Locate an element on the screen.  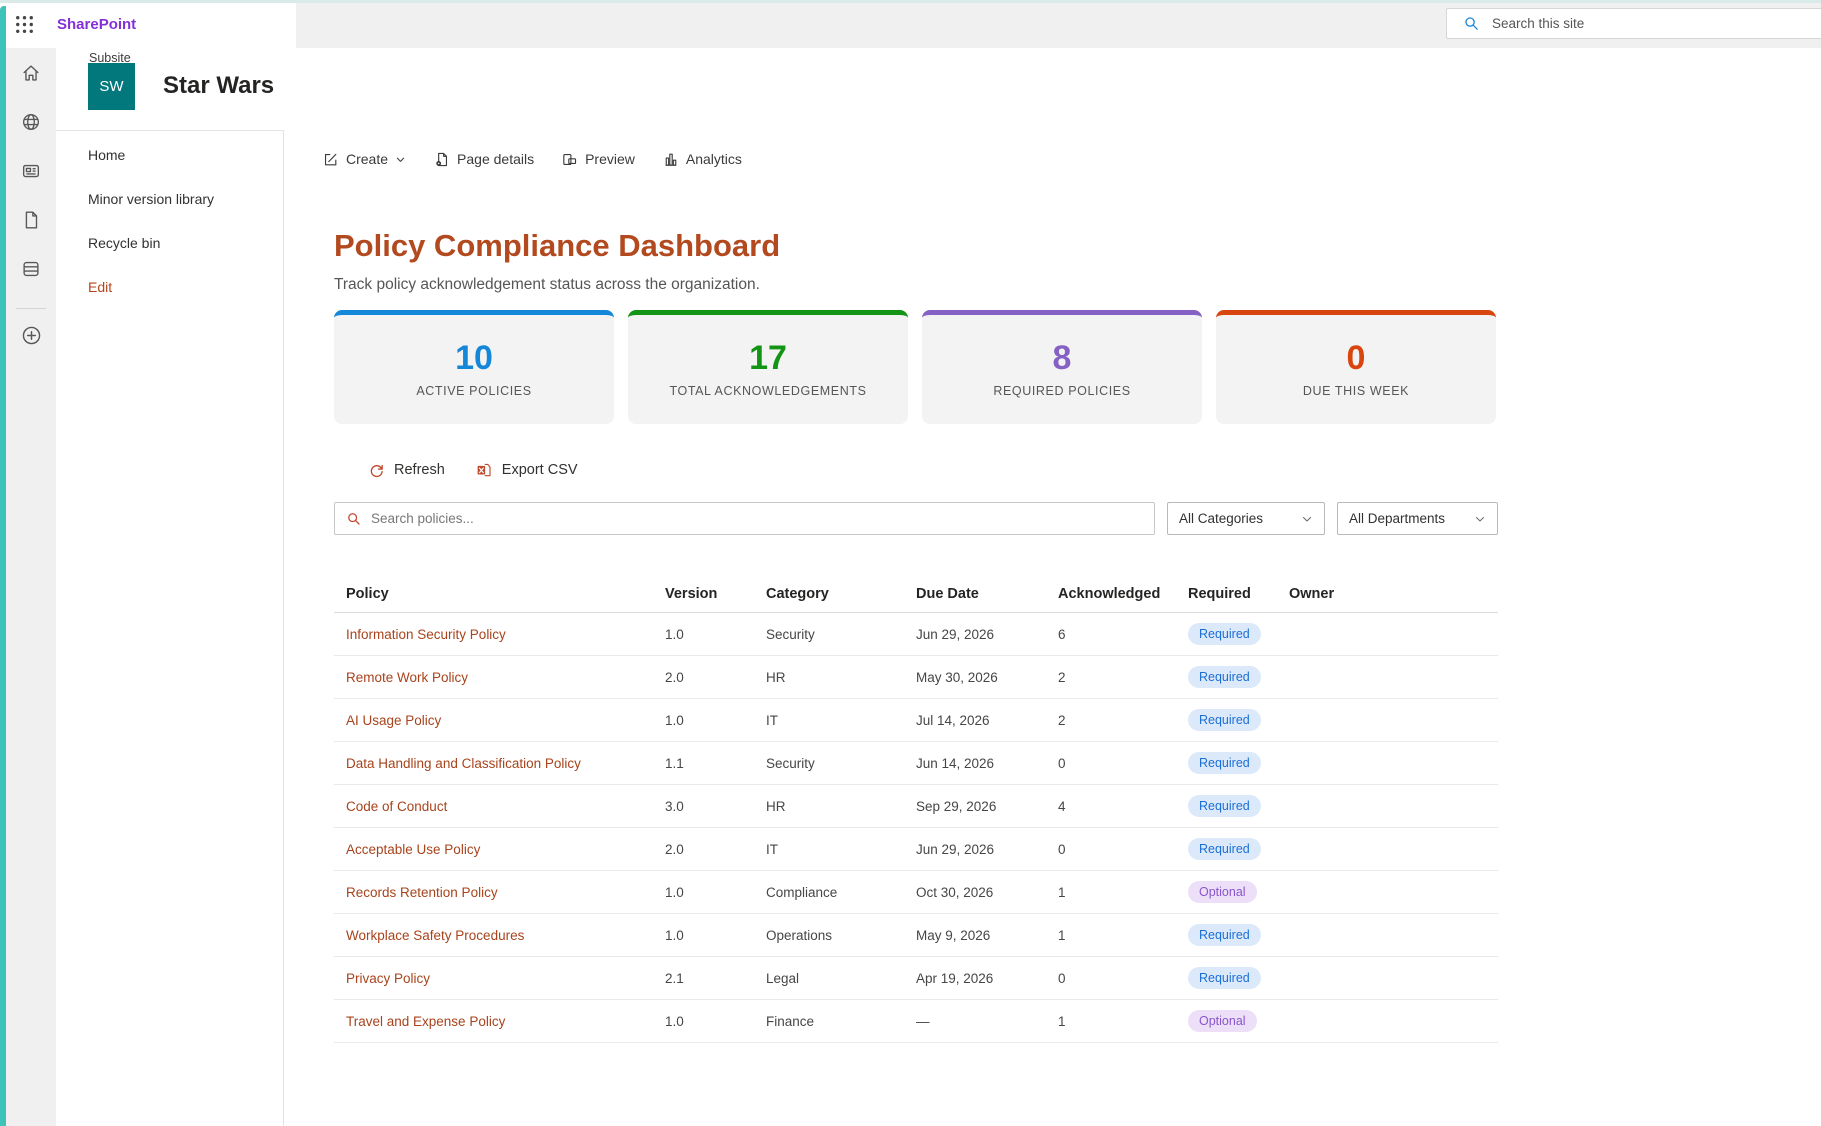
policy-link: Code of Conduct is located at coordinates (397, 806).